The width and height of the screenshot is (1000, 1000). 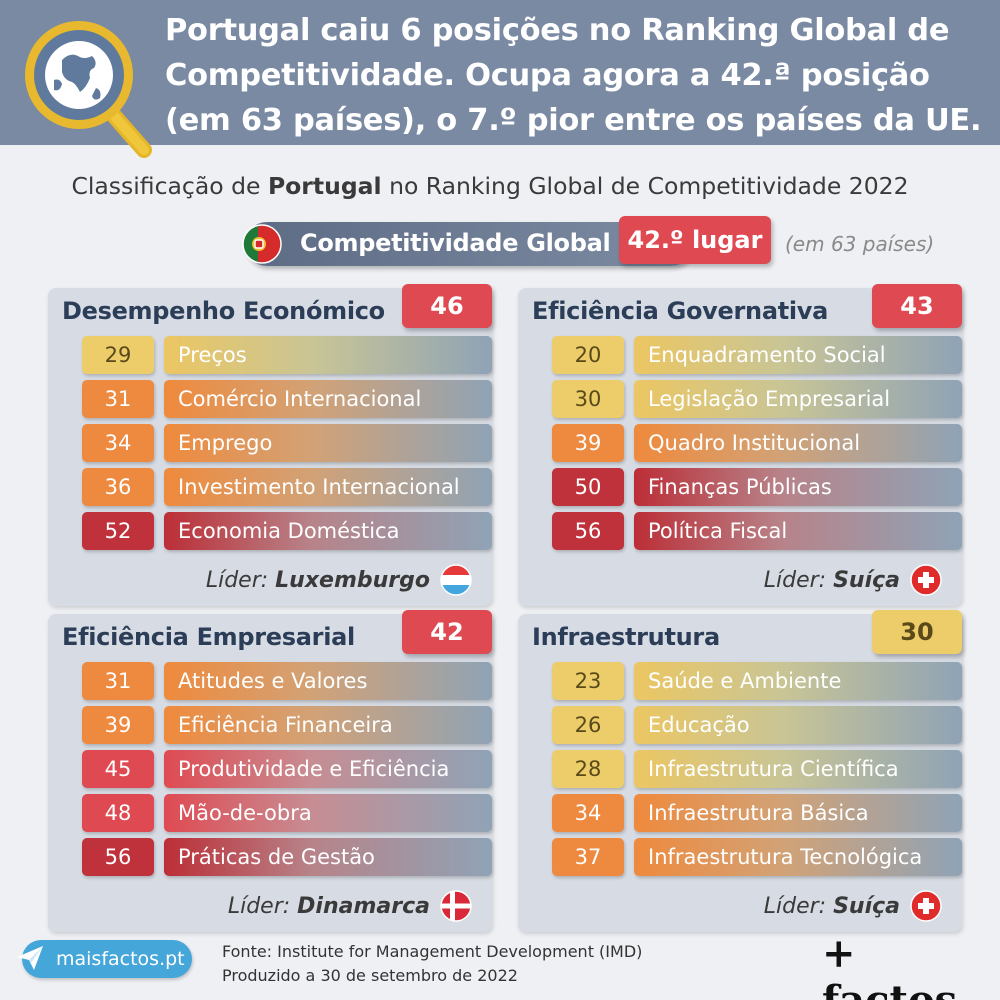 I want to click on factor-label: Emprego, so click(x=328, y=443).